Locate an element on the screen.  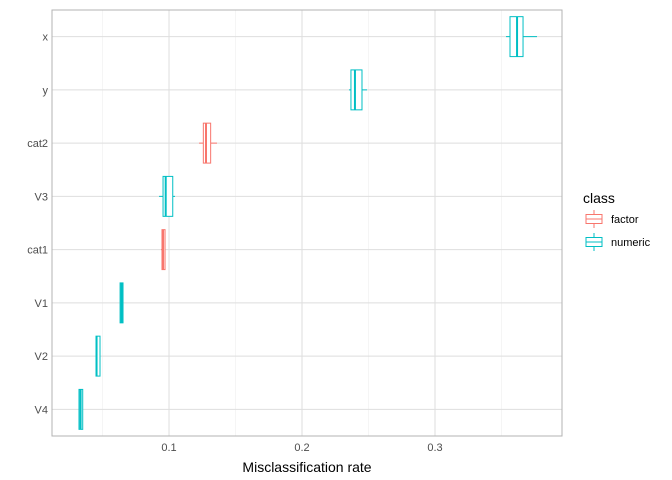
y-tick-label: V1 is located at coordinates (41, 304).